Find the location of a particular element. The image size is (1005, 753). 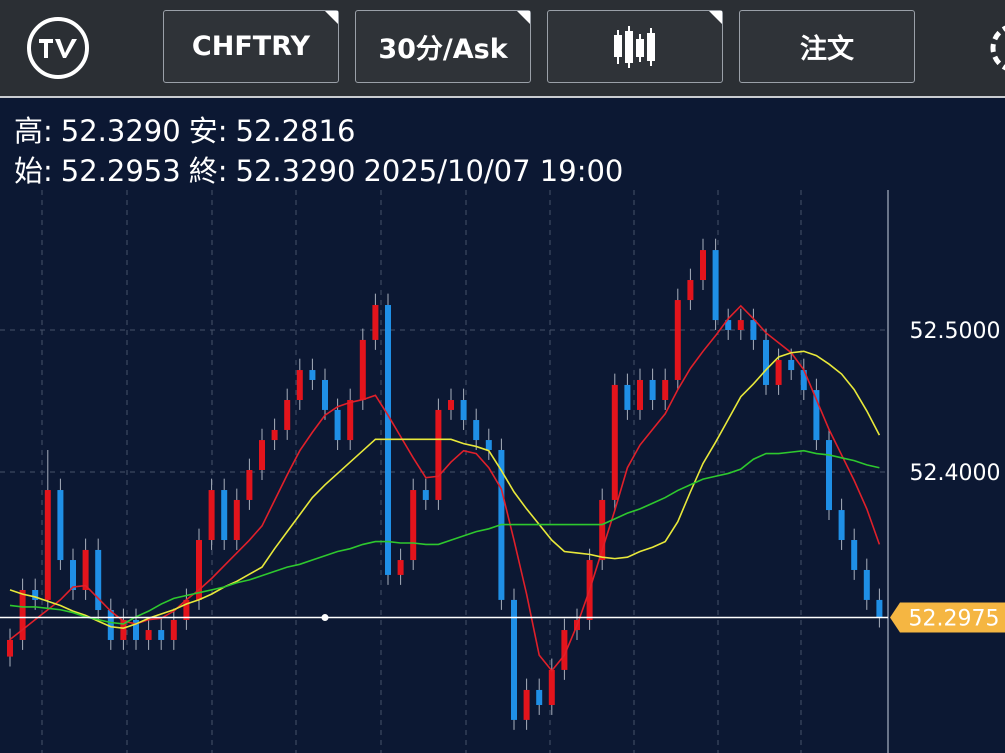

order: 注文 is located at coordinates (827, 49).